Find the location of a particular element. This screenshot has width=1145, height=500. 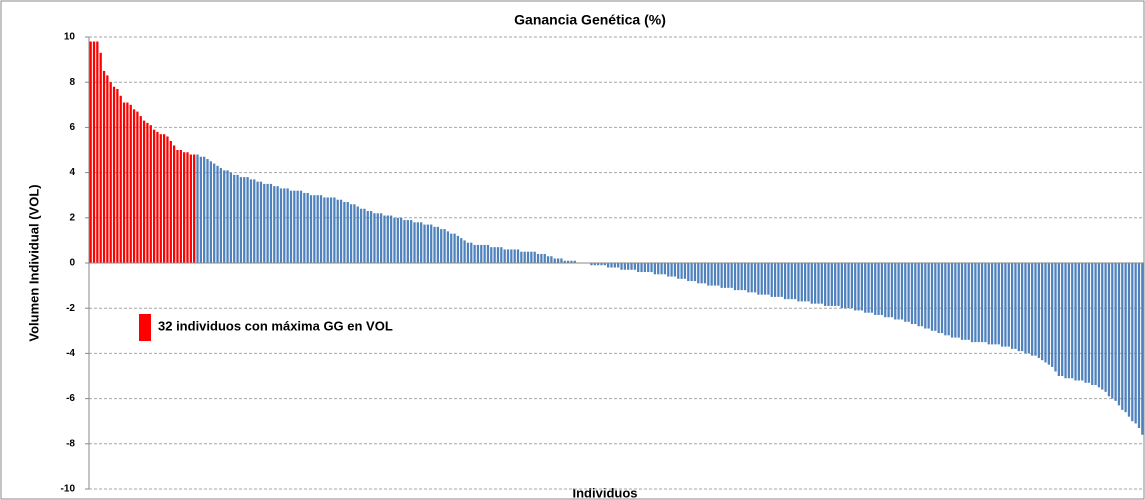

y-tick-label: -8 is located at coordinates (70, 443).